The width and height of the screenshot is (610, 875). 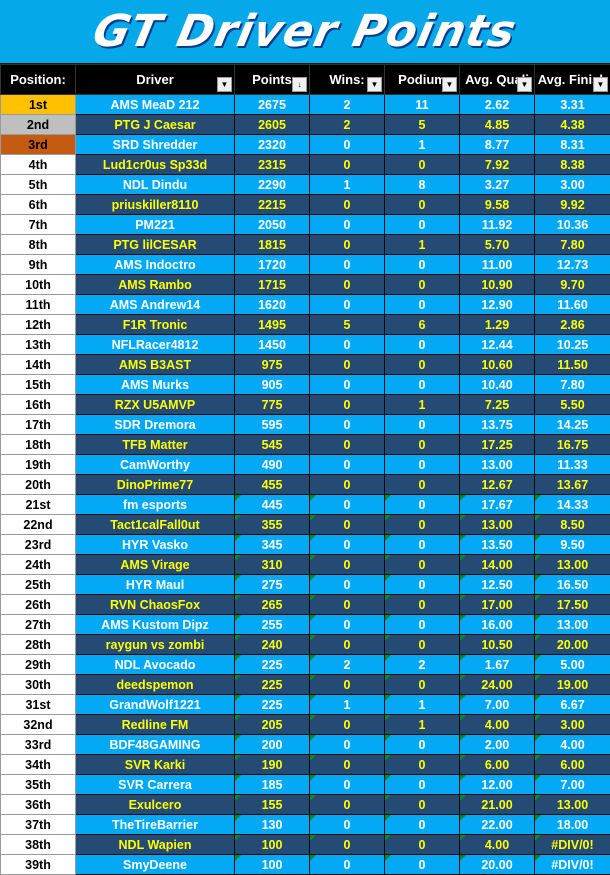 What do you see at coordinates (38, 124) in the screenshot?
I see `position-cell: 2nd` at bounding box center [38, 124].